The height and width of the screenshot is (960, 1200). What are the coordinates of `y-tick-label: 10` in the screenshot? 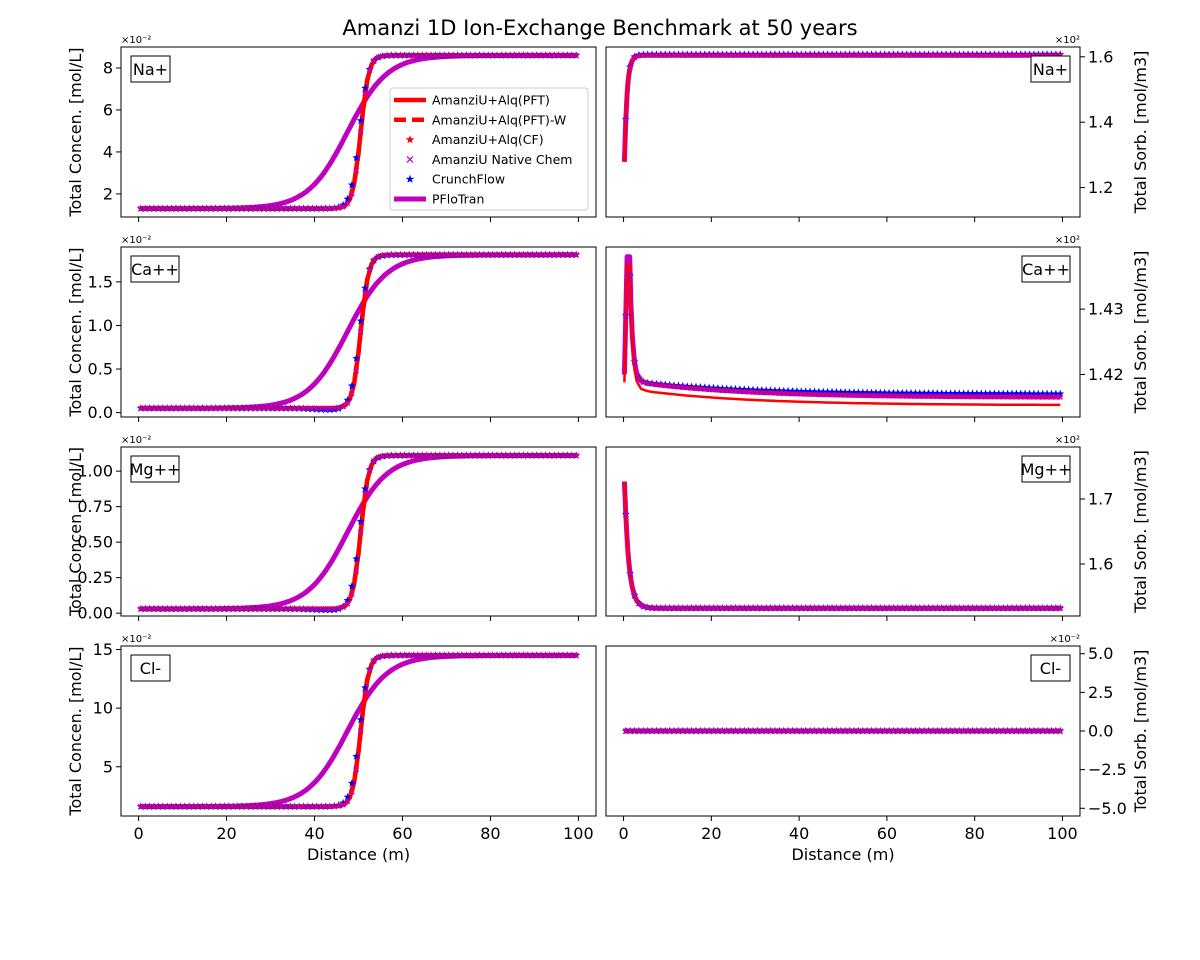 It's located at (103, 708).